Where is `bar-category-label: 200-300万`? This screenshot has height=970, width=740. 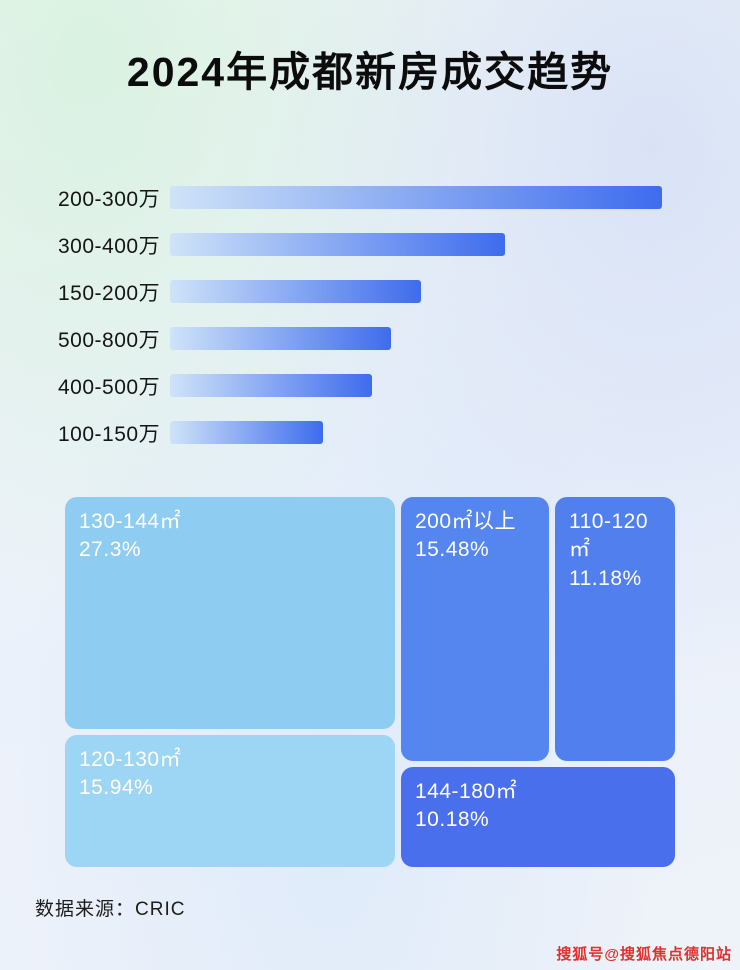
bar-category-label: 200-300万 is located at coordinates (109, 199).